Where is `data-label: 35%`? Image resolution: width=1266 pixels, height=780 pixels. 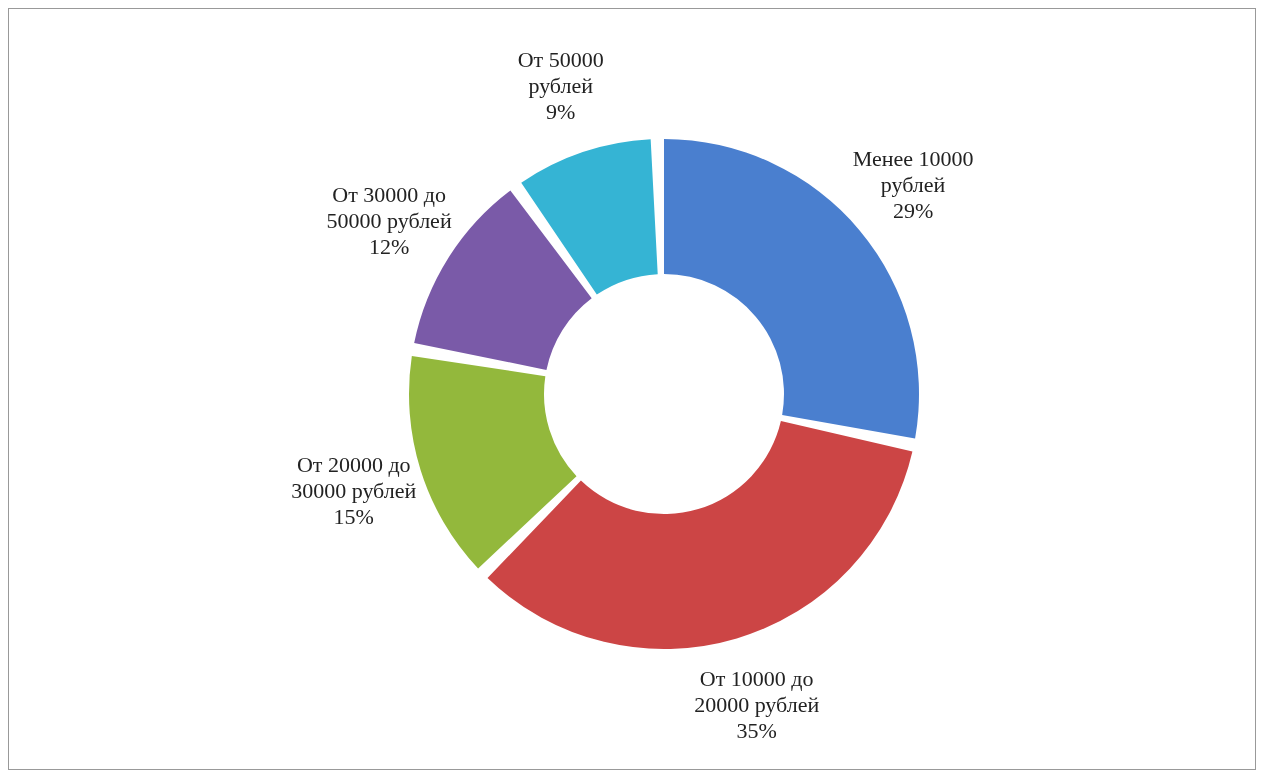 data-label: 35% is located at coordinates (756, 731).